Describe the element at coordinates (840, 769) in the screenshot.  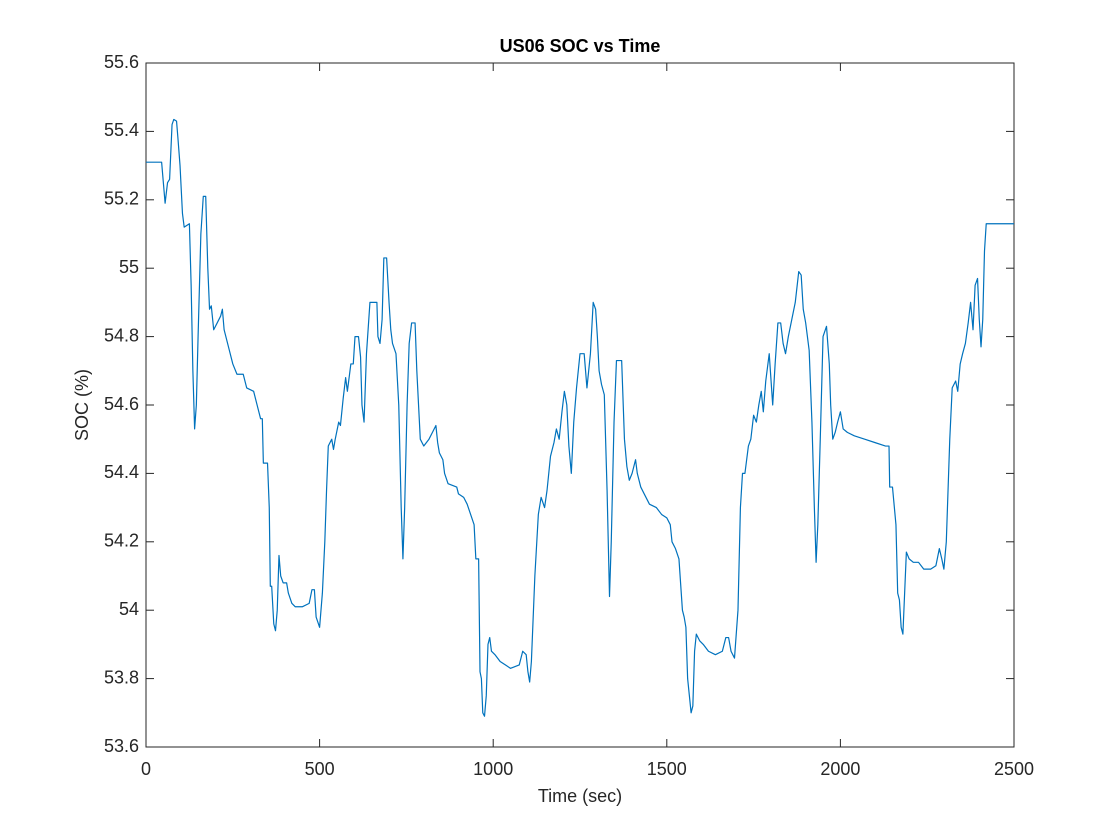
I see `x-tick-label: 2000` at that location.